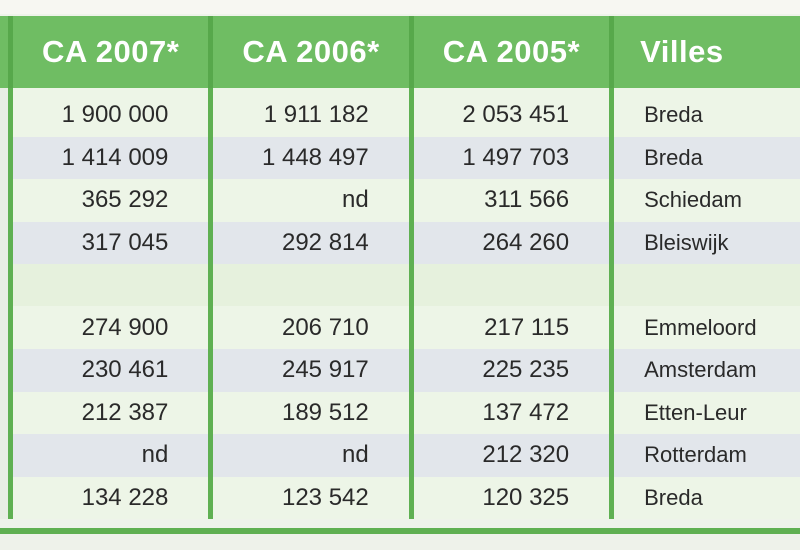 Image resolution: width=800 pixels, height=550 pixels. Describe the element at coordinates (310, 498) in the screenshot. I see `cell-ca-2006: 123 542` at that location.